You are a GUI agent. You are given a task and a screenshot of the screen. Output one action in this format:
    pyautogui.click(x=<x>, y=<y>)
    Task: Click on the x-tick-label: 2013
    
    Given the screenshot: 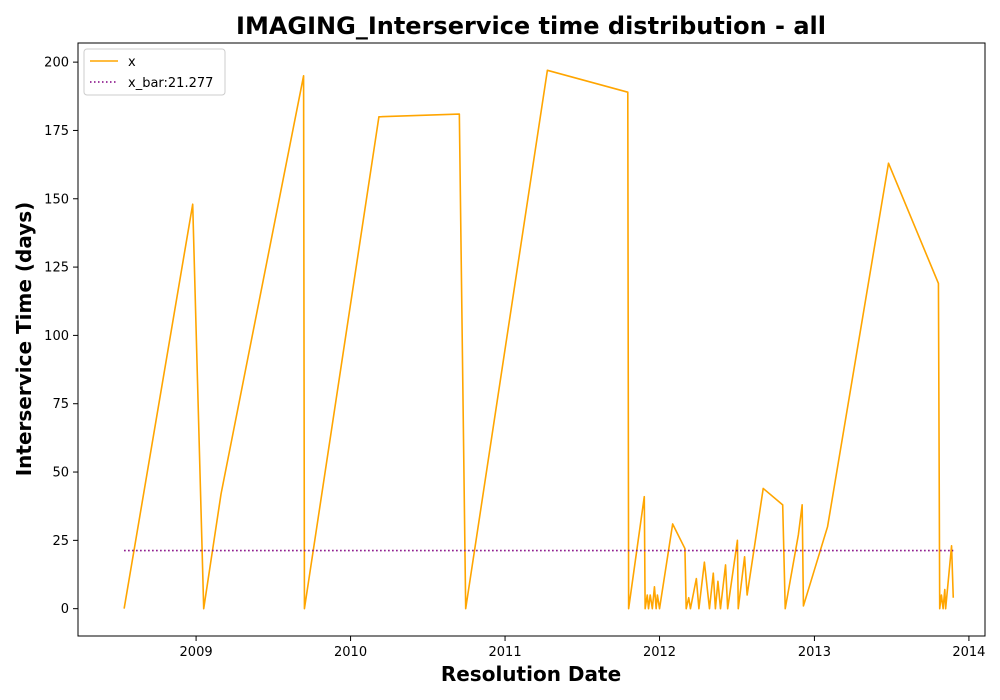 What is the action you would take?
    pyautogui.click(x=814, y=652)
    